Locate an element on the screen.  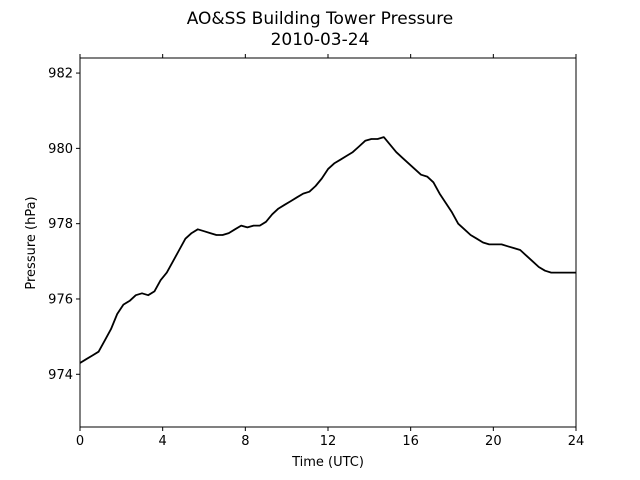
chart-title: AO&SS Building Tower Pressure is located at coordinates (320, 19).